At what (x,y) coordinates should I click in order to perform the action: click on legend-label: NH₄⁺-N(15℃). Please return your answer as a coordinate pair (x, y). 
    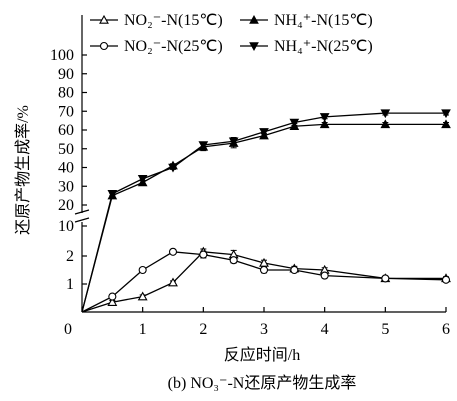
    Looking at the image, I should click on (323, 20).